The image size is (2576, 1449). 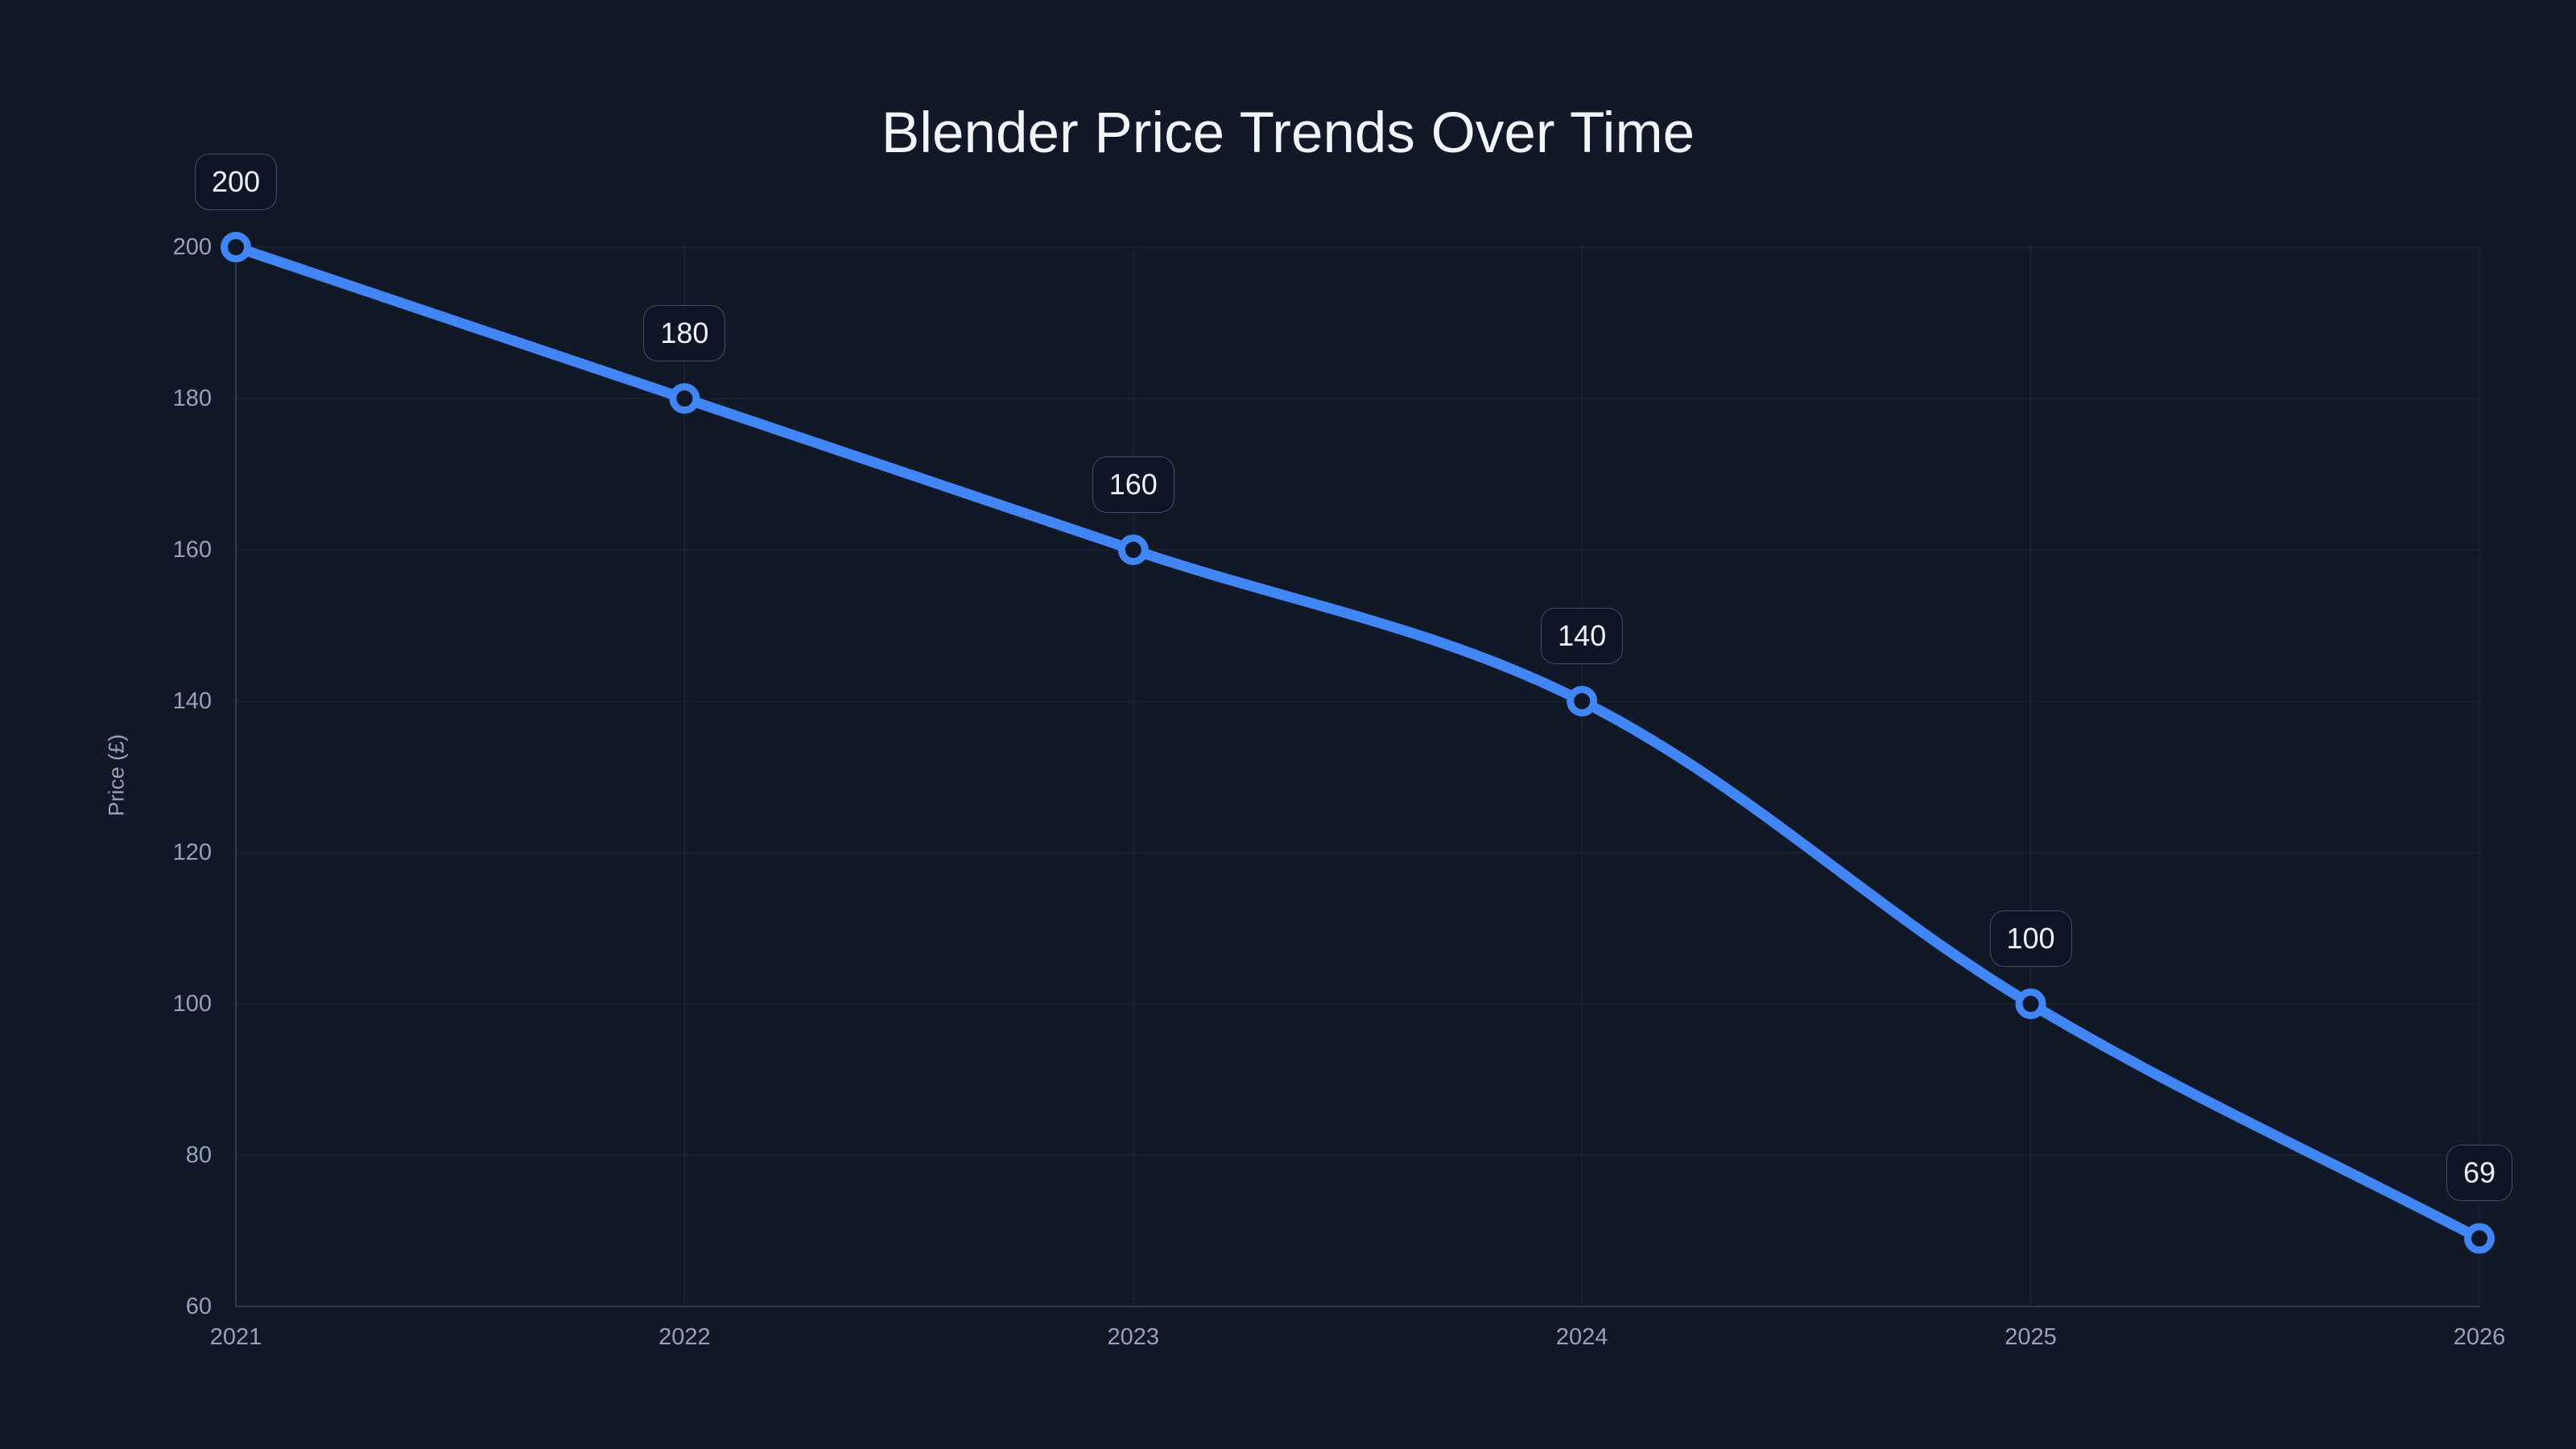 I want to click on y-tick-label: 100, so click(x=192, y=1004).